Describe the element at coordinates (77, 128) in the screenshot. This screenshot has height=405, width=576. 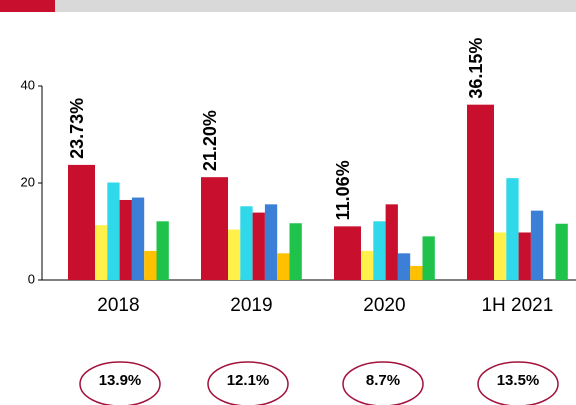
I see `value-label: 23.73%` at that location.